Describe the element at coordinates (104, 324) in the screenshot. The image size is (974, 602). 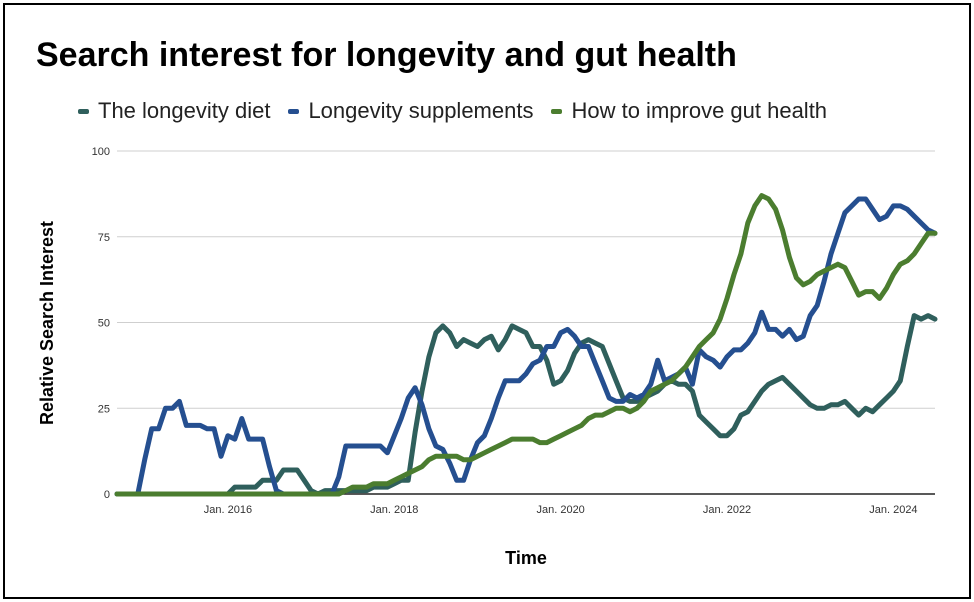
I see `y-tick-label: 50` at that location.